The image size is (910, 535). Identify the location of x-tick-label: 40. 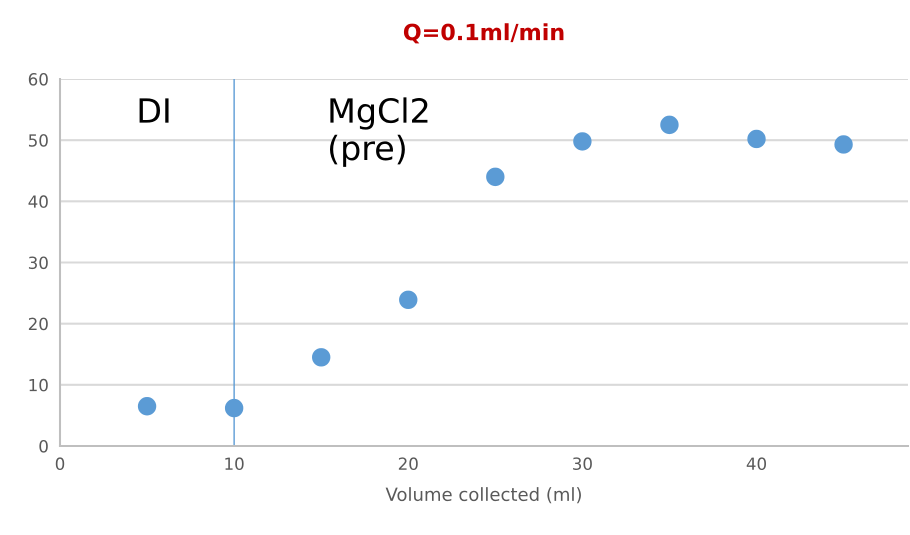
(756, 463).